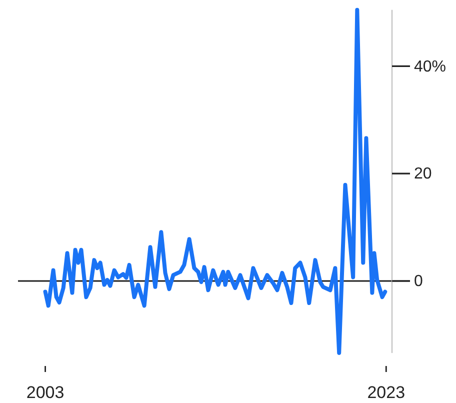  I want to click on y-tick-label: 20, so click(423, 174).